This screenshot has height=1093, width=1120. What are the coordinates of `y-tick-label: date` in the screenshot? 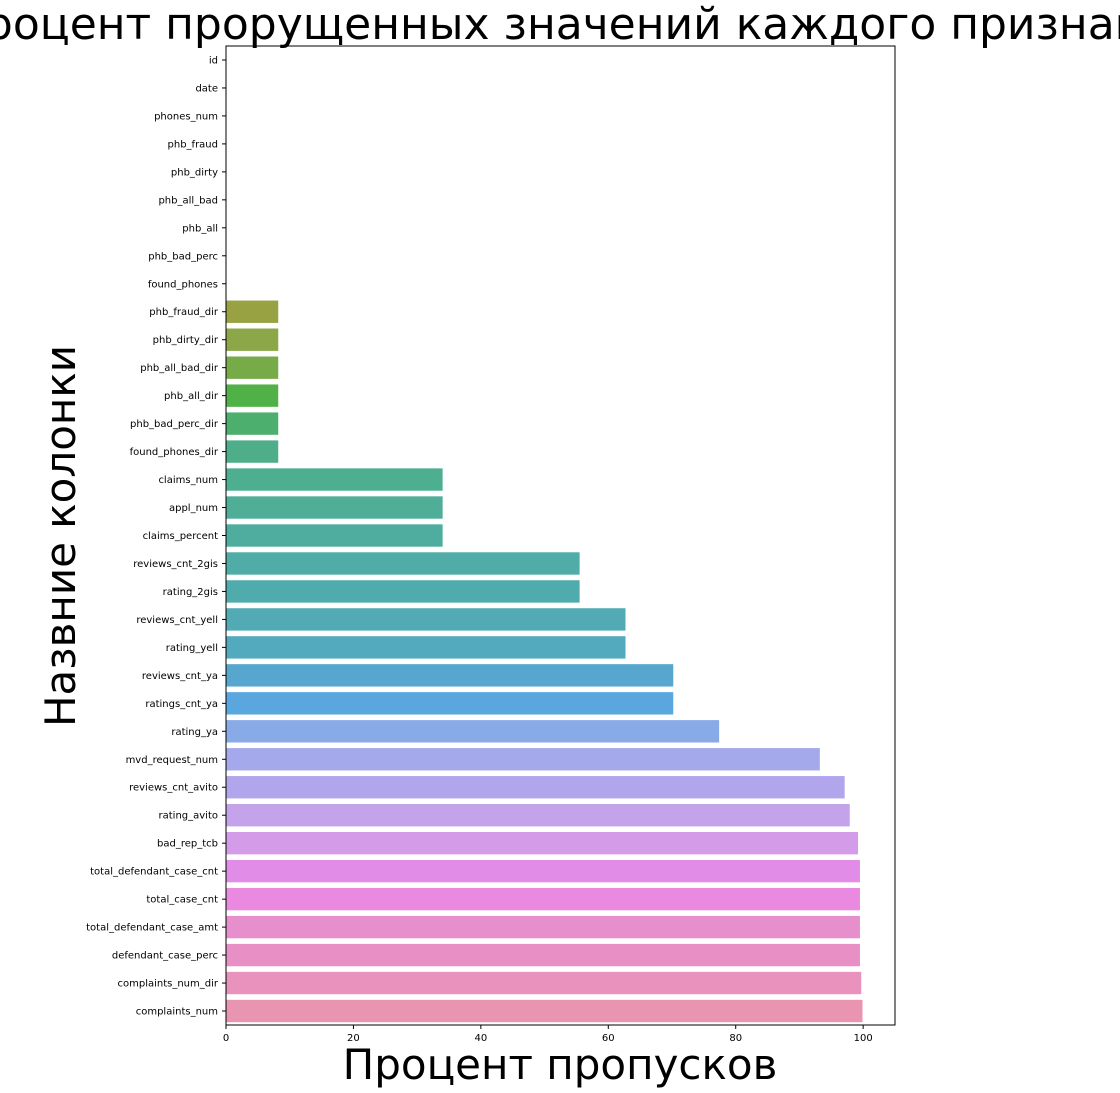 It's located at (206, 88).